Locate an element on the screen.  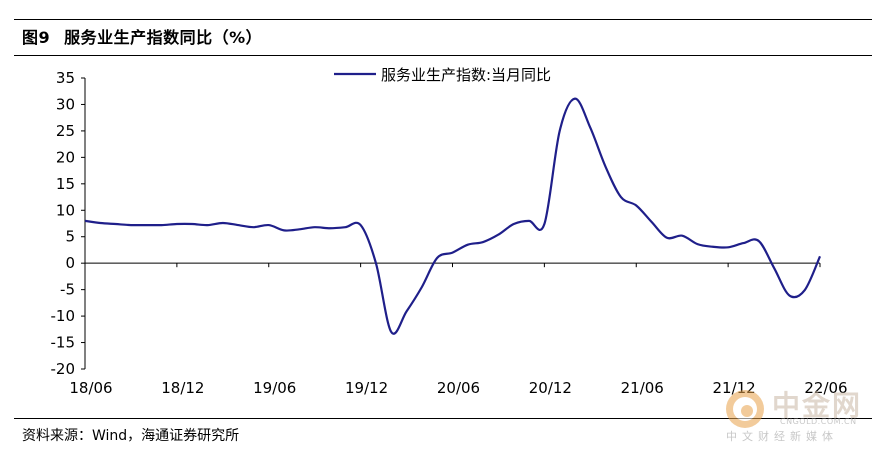
watermark: 中金网 CNGOLD.COM.CN 中文财经新媒体 is located at coordinates (797, 415).